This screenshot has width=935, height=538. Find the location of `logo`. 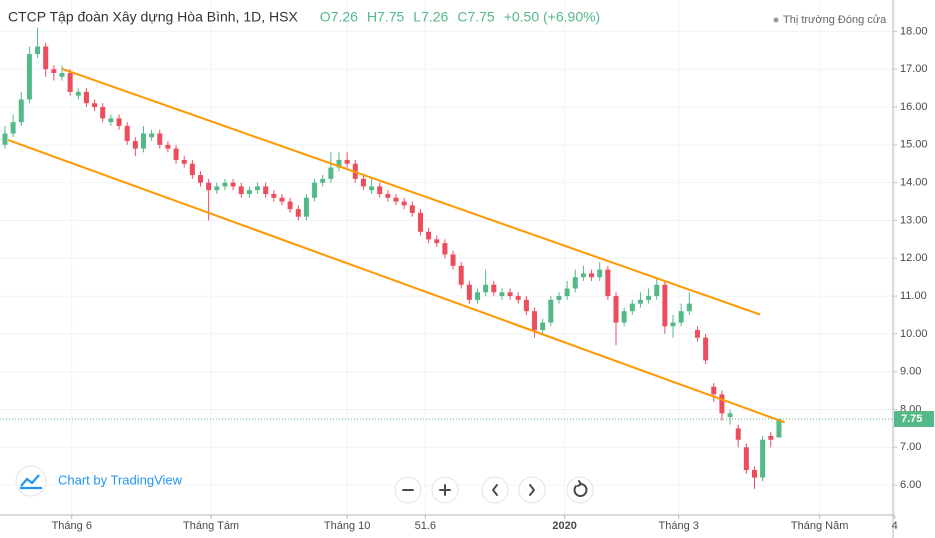

logo is located at coordinates (31, 481).